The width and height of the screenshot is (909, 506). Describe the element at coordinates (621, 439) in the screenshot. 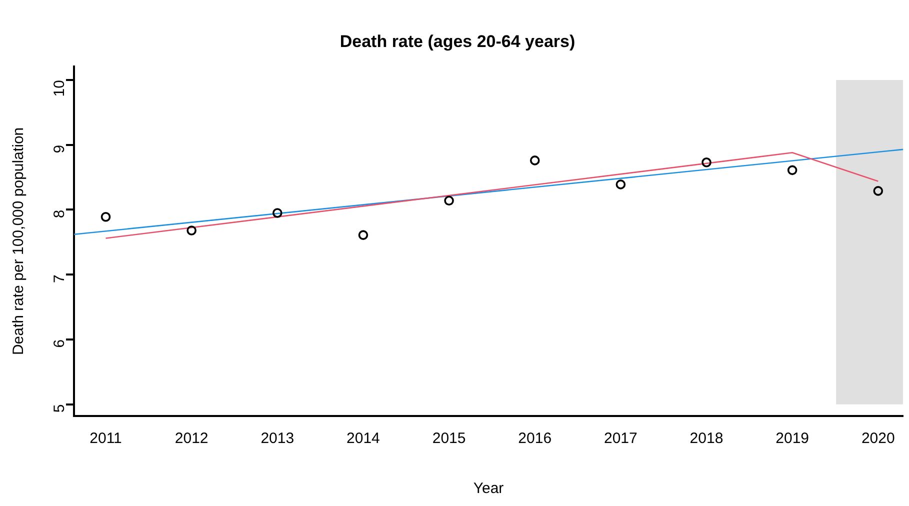

I see `x-tick-label: 2017` at that location.